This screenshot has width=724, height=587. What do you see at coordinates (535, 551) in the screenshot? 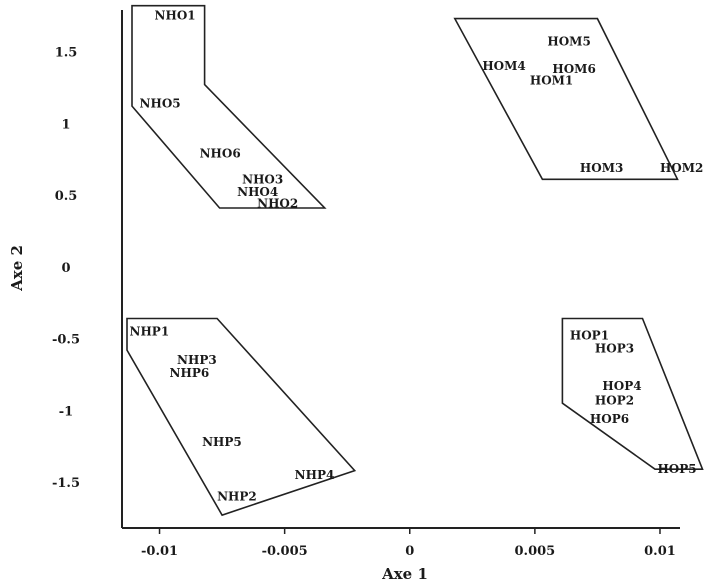
I see `x-tick-label: 0.005` at bounding box center [535, 551].